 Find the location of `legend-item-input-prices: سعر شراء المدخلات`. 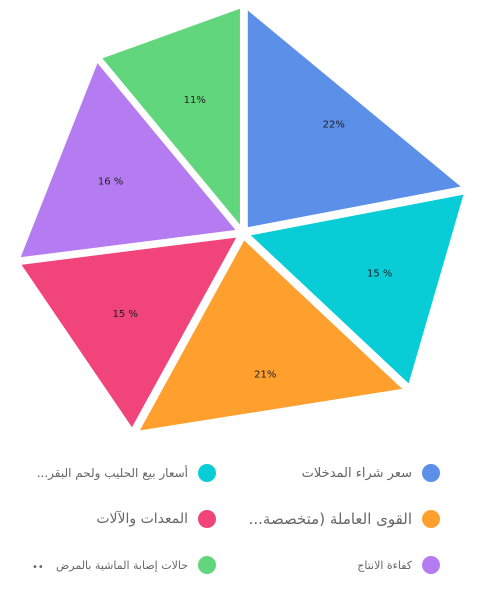

legend-item-input-prices: سعر شراء المدخلات is located at coordinates (371, 473).